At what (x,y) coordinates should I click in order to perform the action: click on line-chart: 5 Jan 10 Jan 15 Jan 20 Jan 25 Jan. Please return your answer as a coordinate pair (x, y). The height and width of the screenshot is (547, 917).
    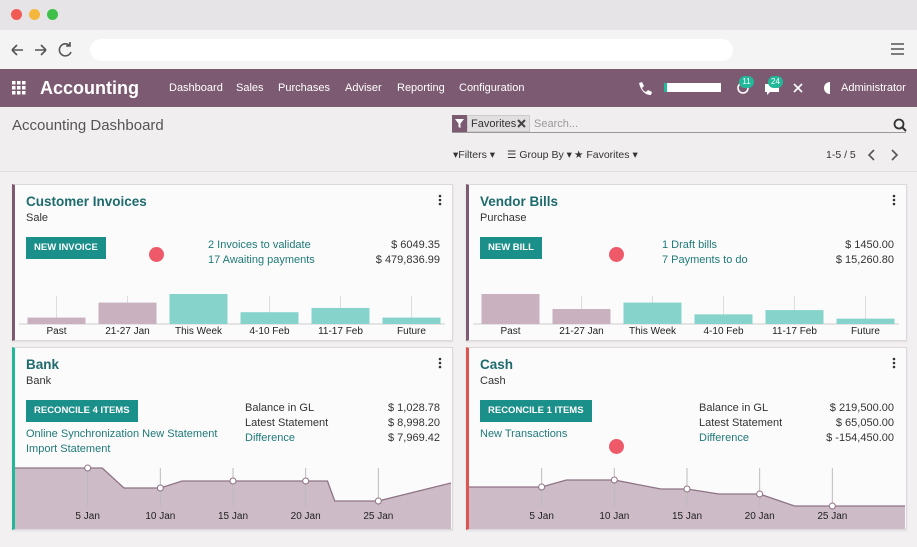
    Looking at the image, I should click on (233, 496).